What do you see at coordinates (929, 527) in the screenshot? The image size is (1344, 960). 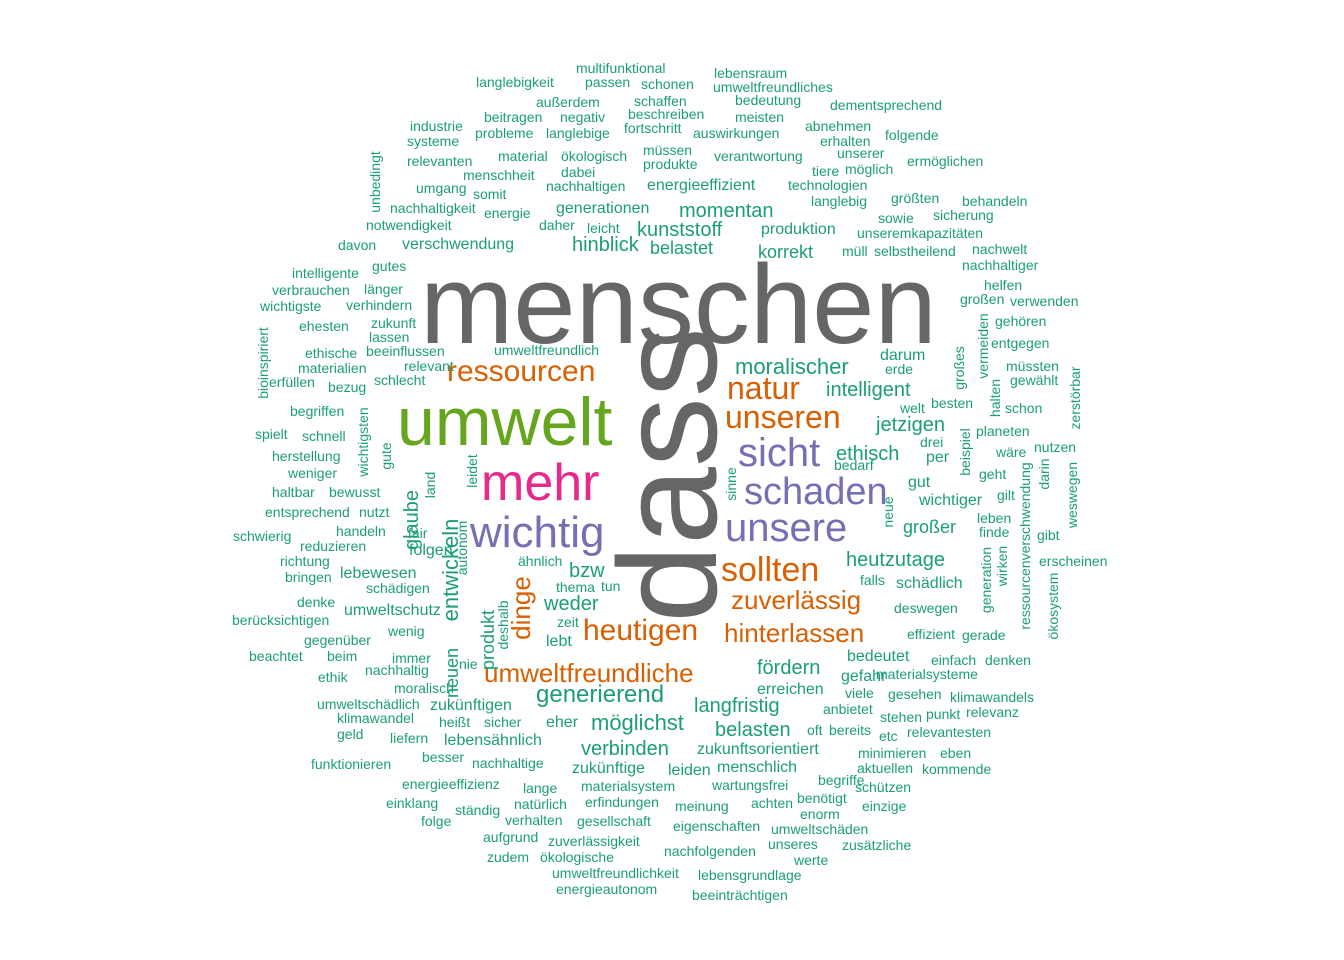 I see `word-grosser: großer` at bounding box center [929, 527].